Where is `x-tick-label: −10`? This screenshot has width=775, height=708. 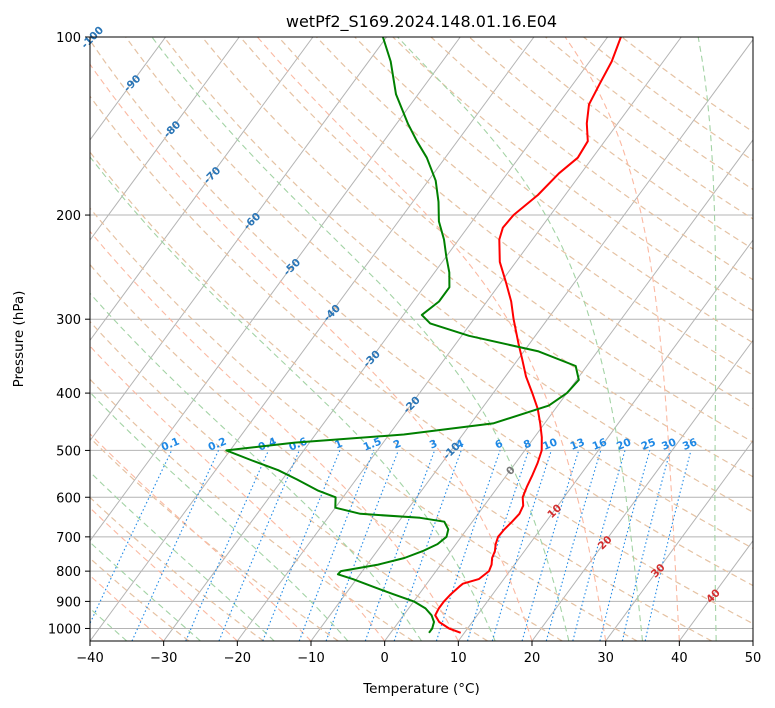
x-tick-label: −10 is located at coordinates (310, 658).